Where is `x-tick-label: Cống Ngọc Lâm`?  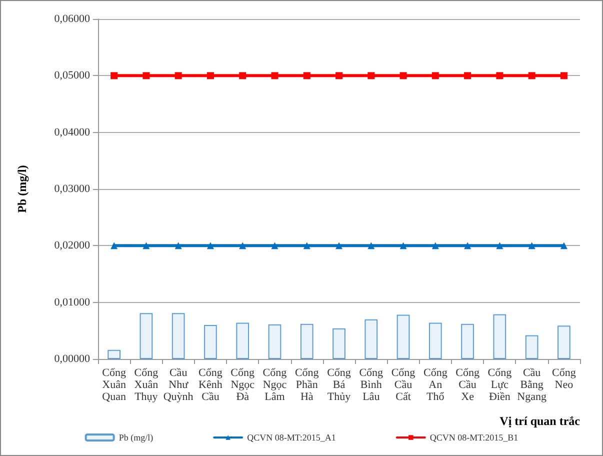 x-tick-label: Cống Ngọc Lâm is located at coordinates (275, 385).